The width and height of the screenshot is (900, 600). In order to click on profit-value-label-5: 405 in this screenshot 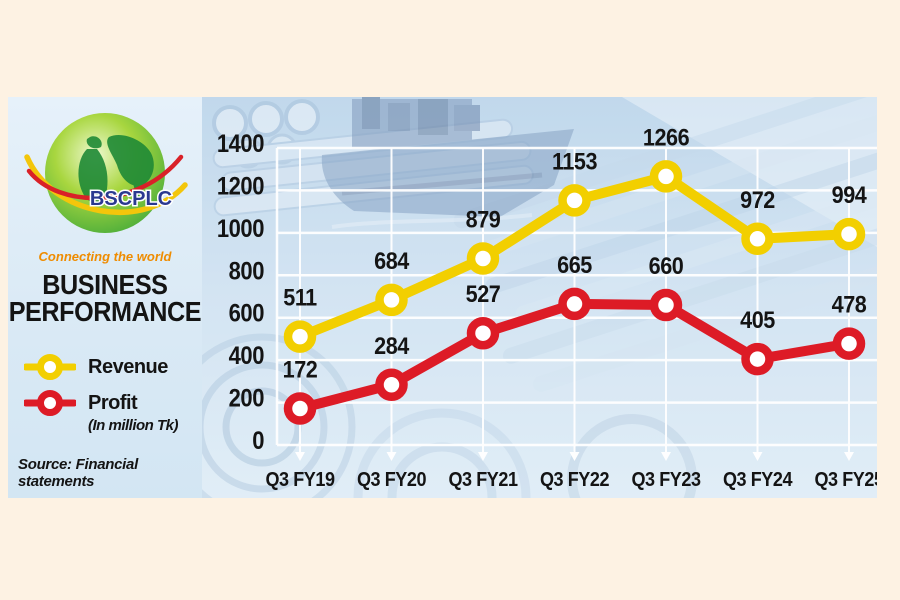, I will do `click(758, 319)`.